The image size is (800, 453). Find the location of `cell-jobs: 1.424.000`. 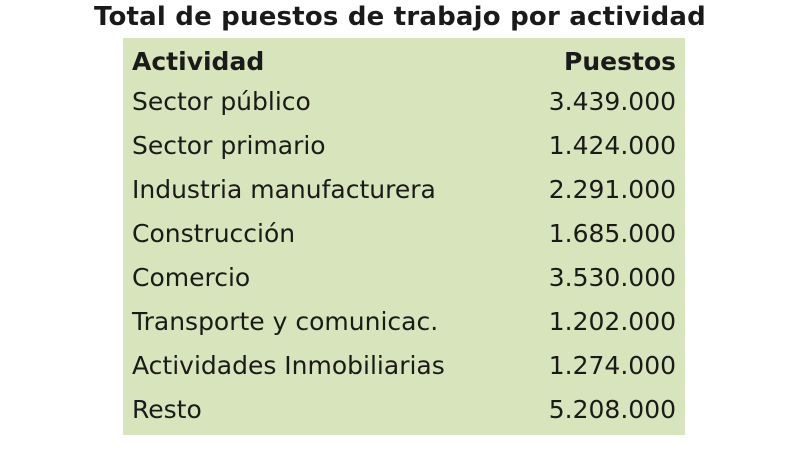

cell-jobs: 1.424.000 is located at coordinates (612, 145).